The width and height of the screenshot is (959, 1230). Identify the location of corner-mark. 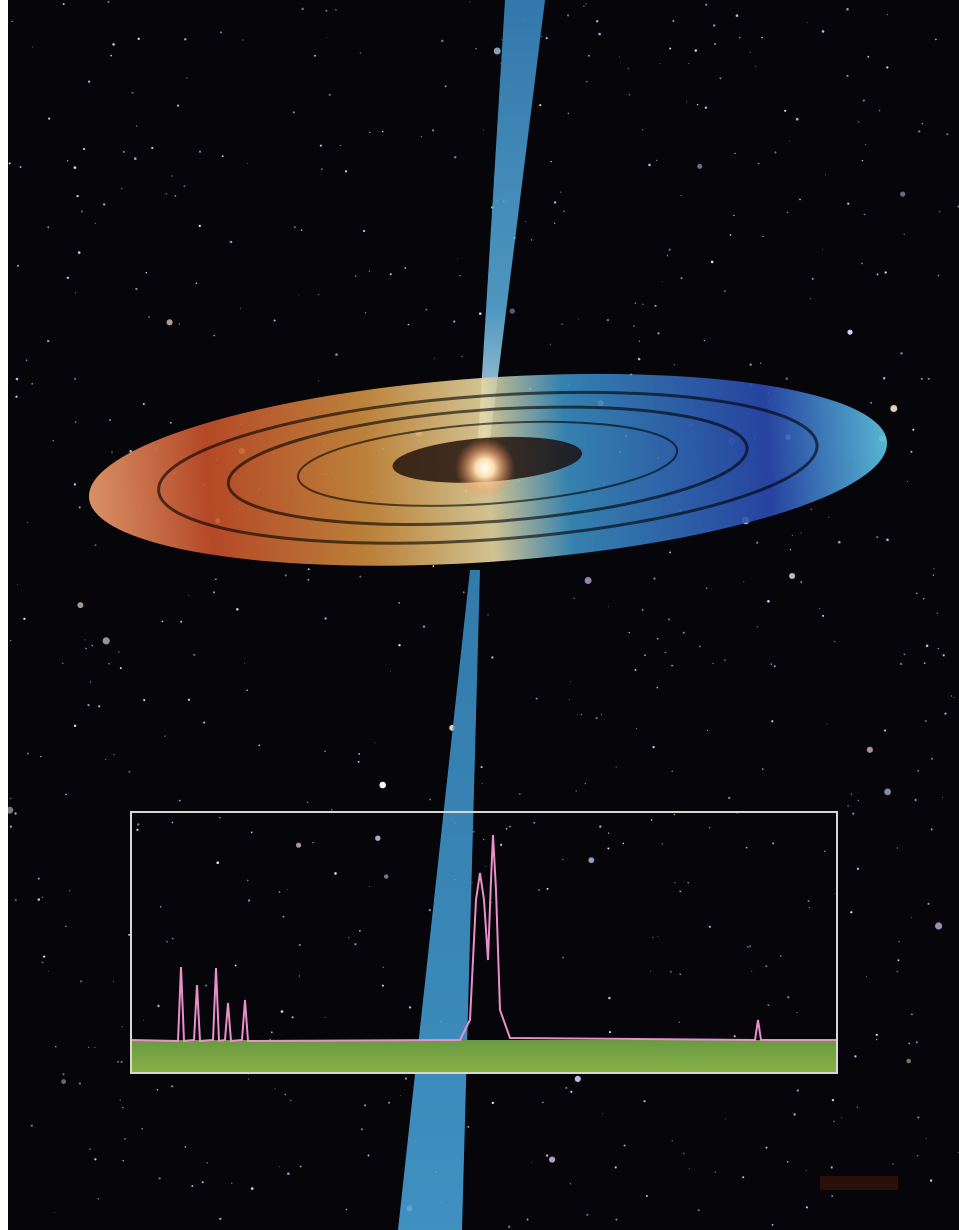
(859, 1183).